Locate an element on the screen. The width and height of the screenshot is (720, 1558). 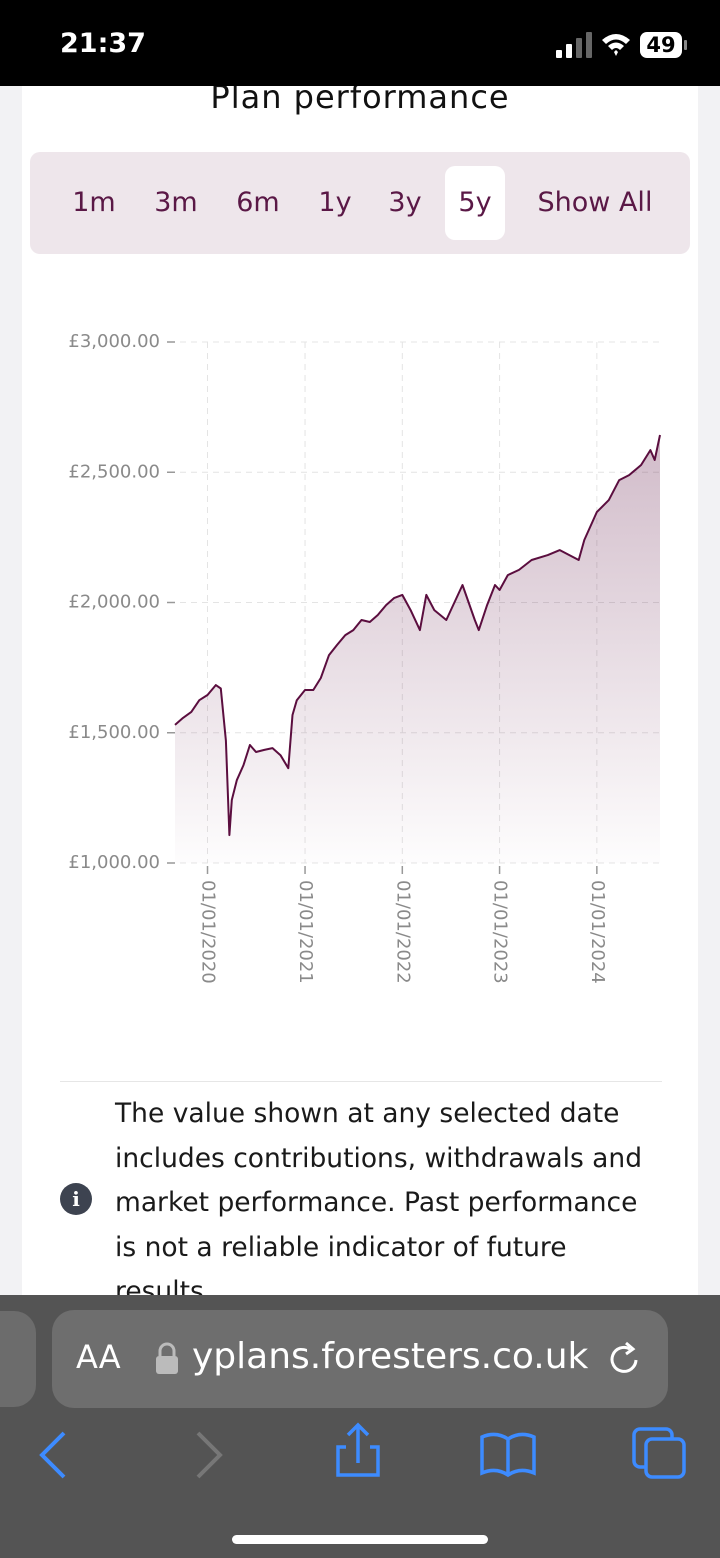
period-tab: 3m is located at coordinates (176, 202).